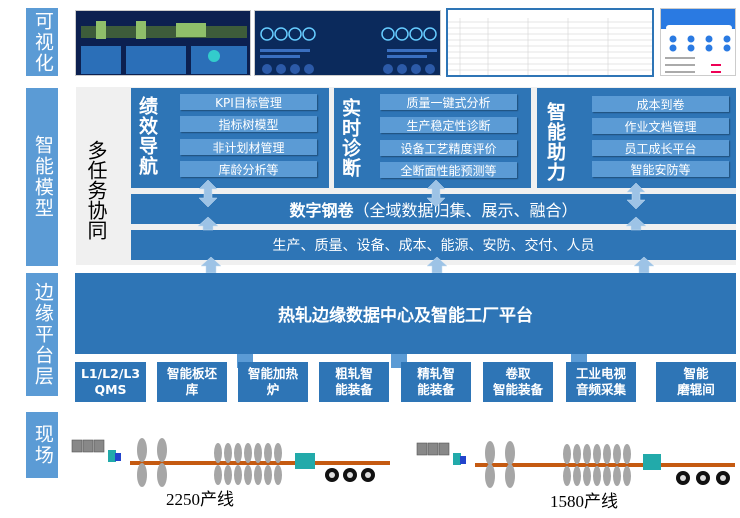 The width and height of the screenshot is (740, 518). What do you see at coordinates (248, 147) in the screenshot?
I see `item-unplanned: 非计划材管理` at bounding box center [248, 147].